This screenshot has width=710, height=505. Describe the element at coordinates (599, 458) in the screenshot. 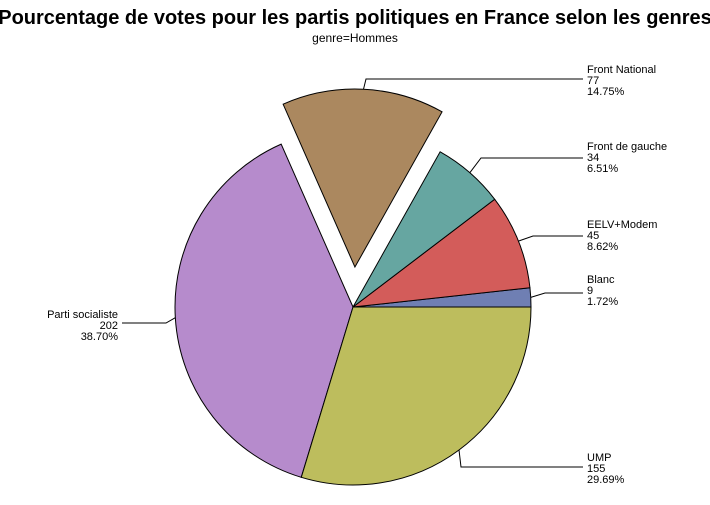

I see `slice-label-ump: UMP` at that location.